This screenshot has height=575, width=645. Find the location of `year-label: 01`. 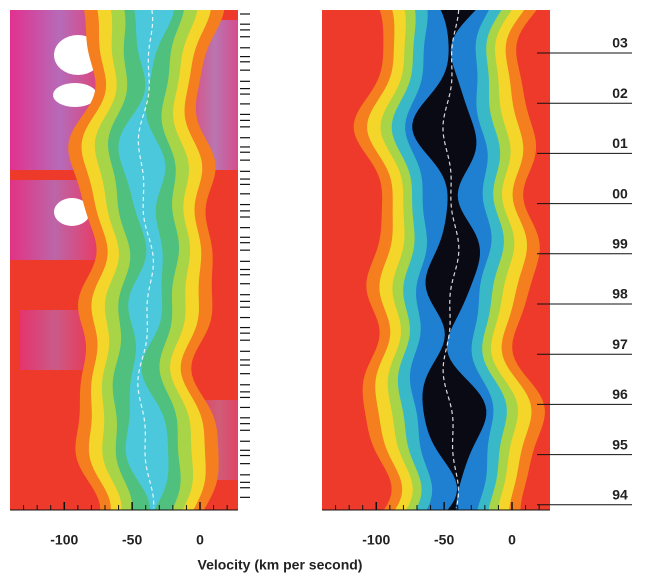

year-label: 01 is located at coordinates (620, 143).